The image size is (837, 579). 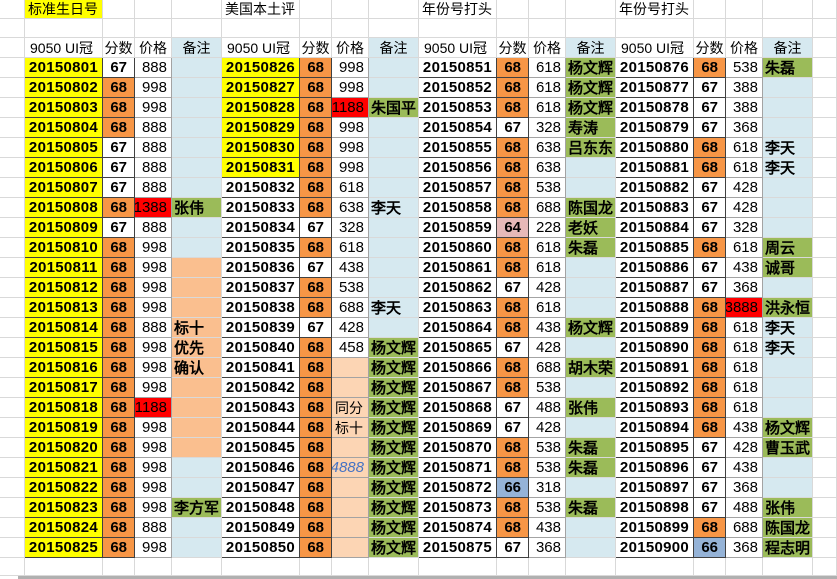 What do you see at coordinates (458, 408) in the screenshot?
I see `id-cell: 20150868` at bounding box center [458, 408].